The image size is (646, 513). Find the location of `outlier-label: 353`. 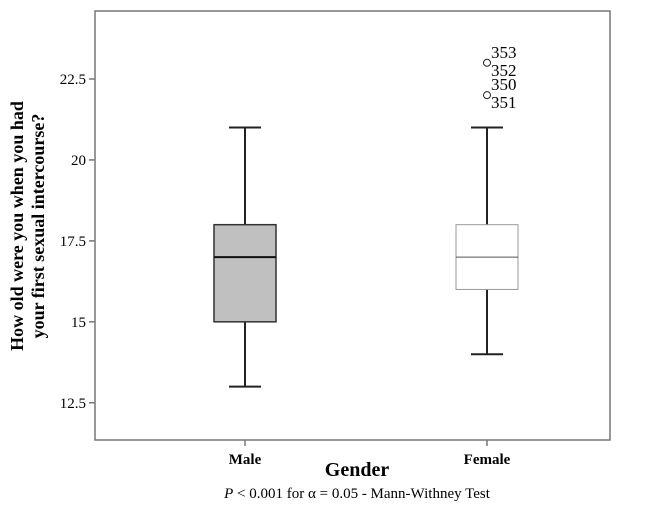

outlier-label: 353 is located at coordinates (504, 52).